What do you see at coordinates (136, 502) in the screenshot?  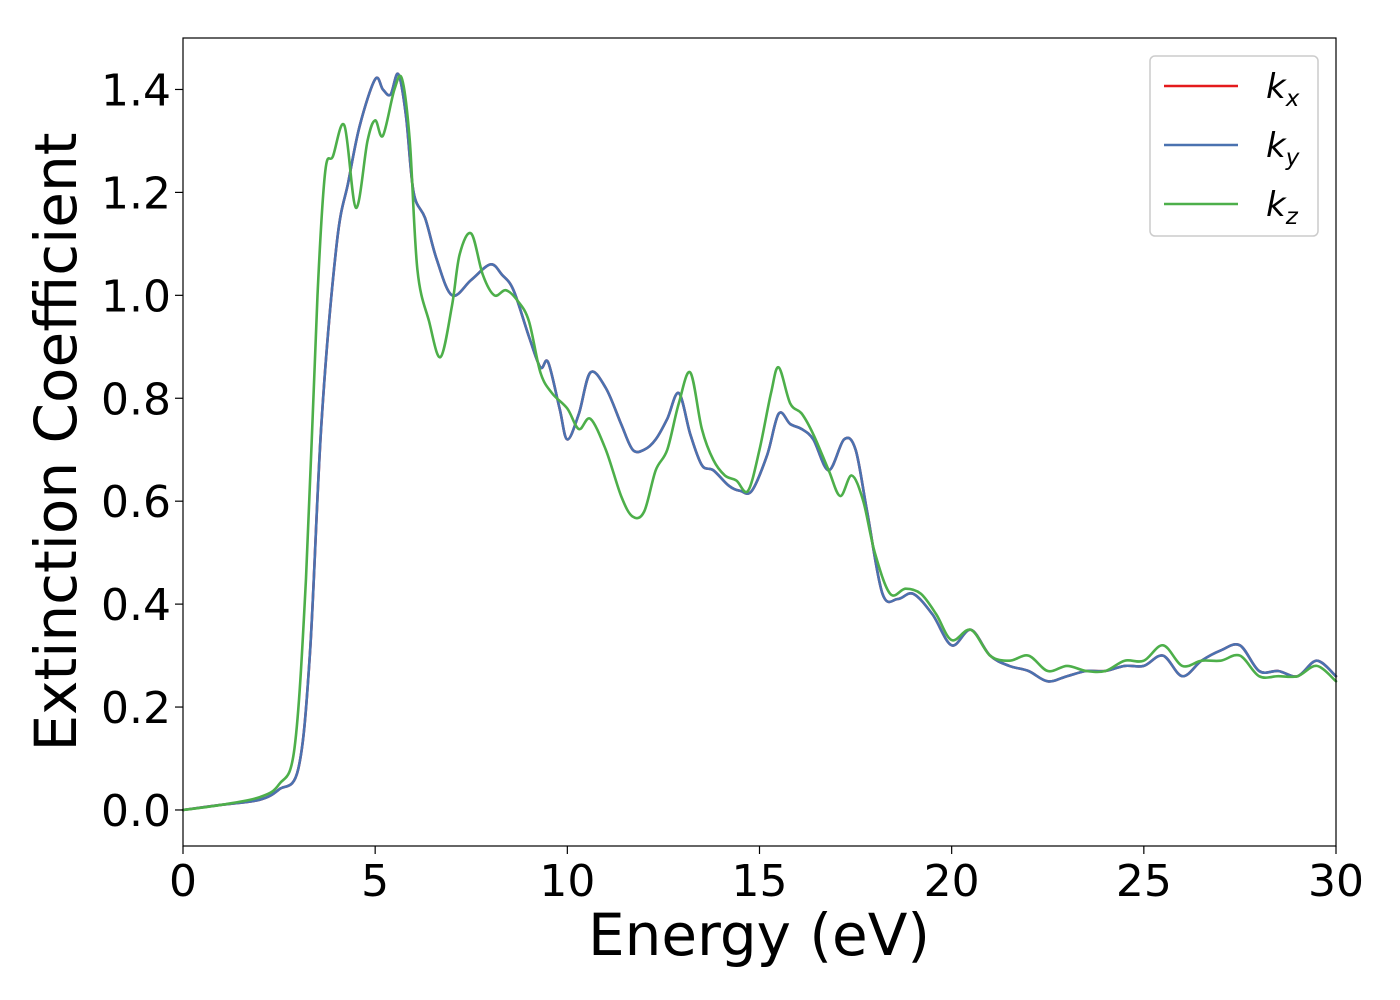 I see `y-tick-label: 0.6` at bounding box center [136, 502].